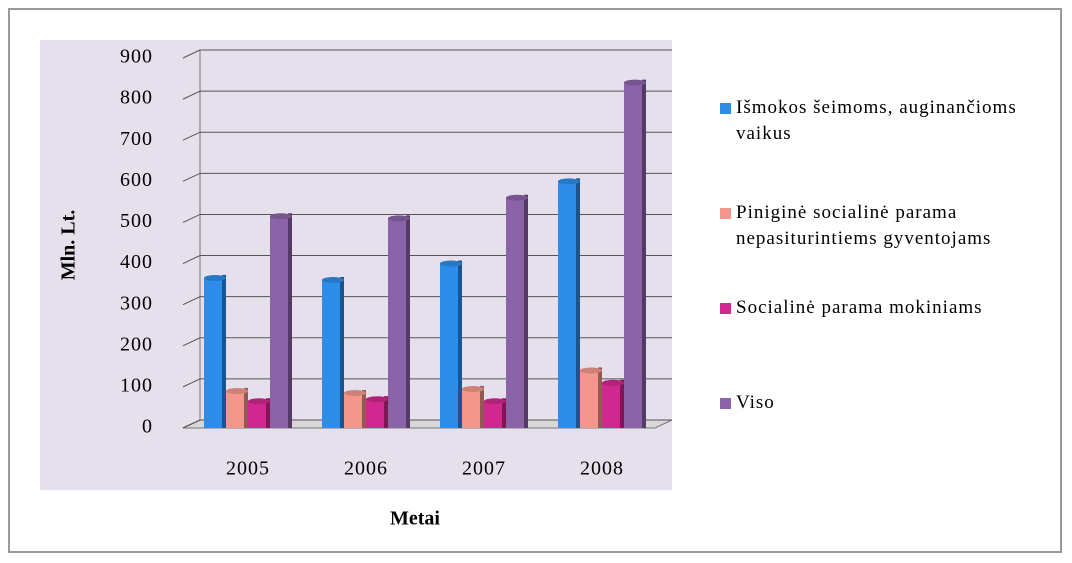 This screenshot has width=1072, height=563. I want to click on y-tick-label: 300, so click(136, 303).